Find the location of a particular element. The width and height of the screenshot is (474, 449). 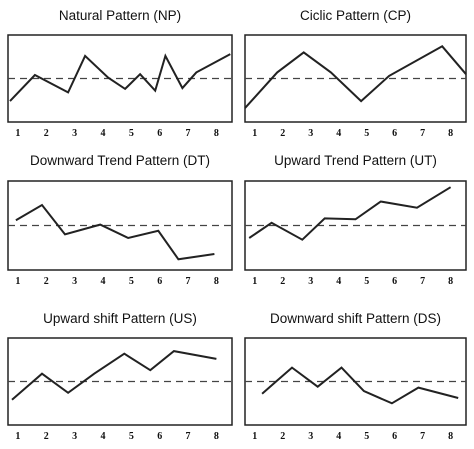

chart-title: Natural Pattern (NP) is located at coordinates (120, 15).